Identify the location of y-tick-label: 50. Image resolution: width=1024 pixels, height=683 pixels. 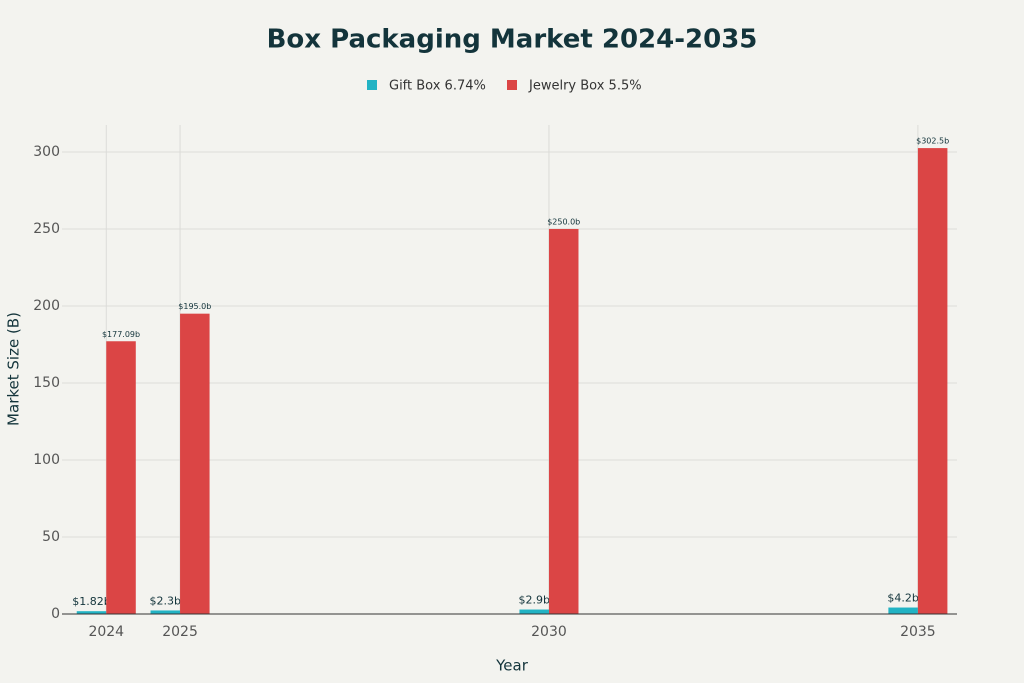
(51, 537).